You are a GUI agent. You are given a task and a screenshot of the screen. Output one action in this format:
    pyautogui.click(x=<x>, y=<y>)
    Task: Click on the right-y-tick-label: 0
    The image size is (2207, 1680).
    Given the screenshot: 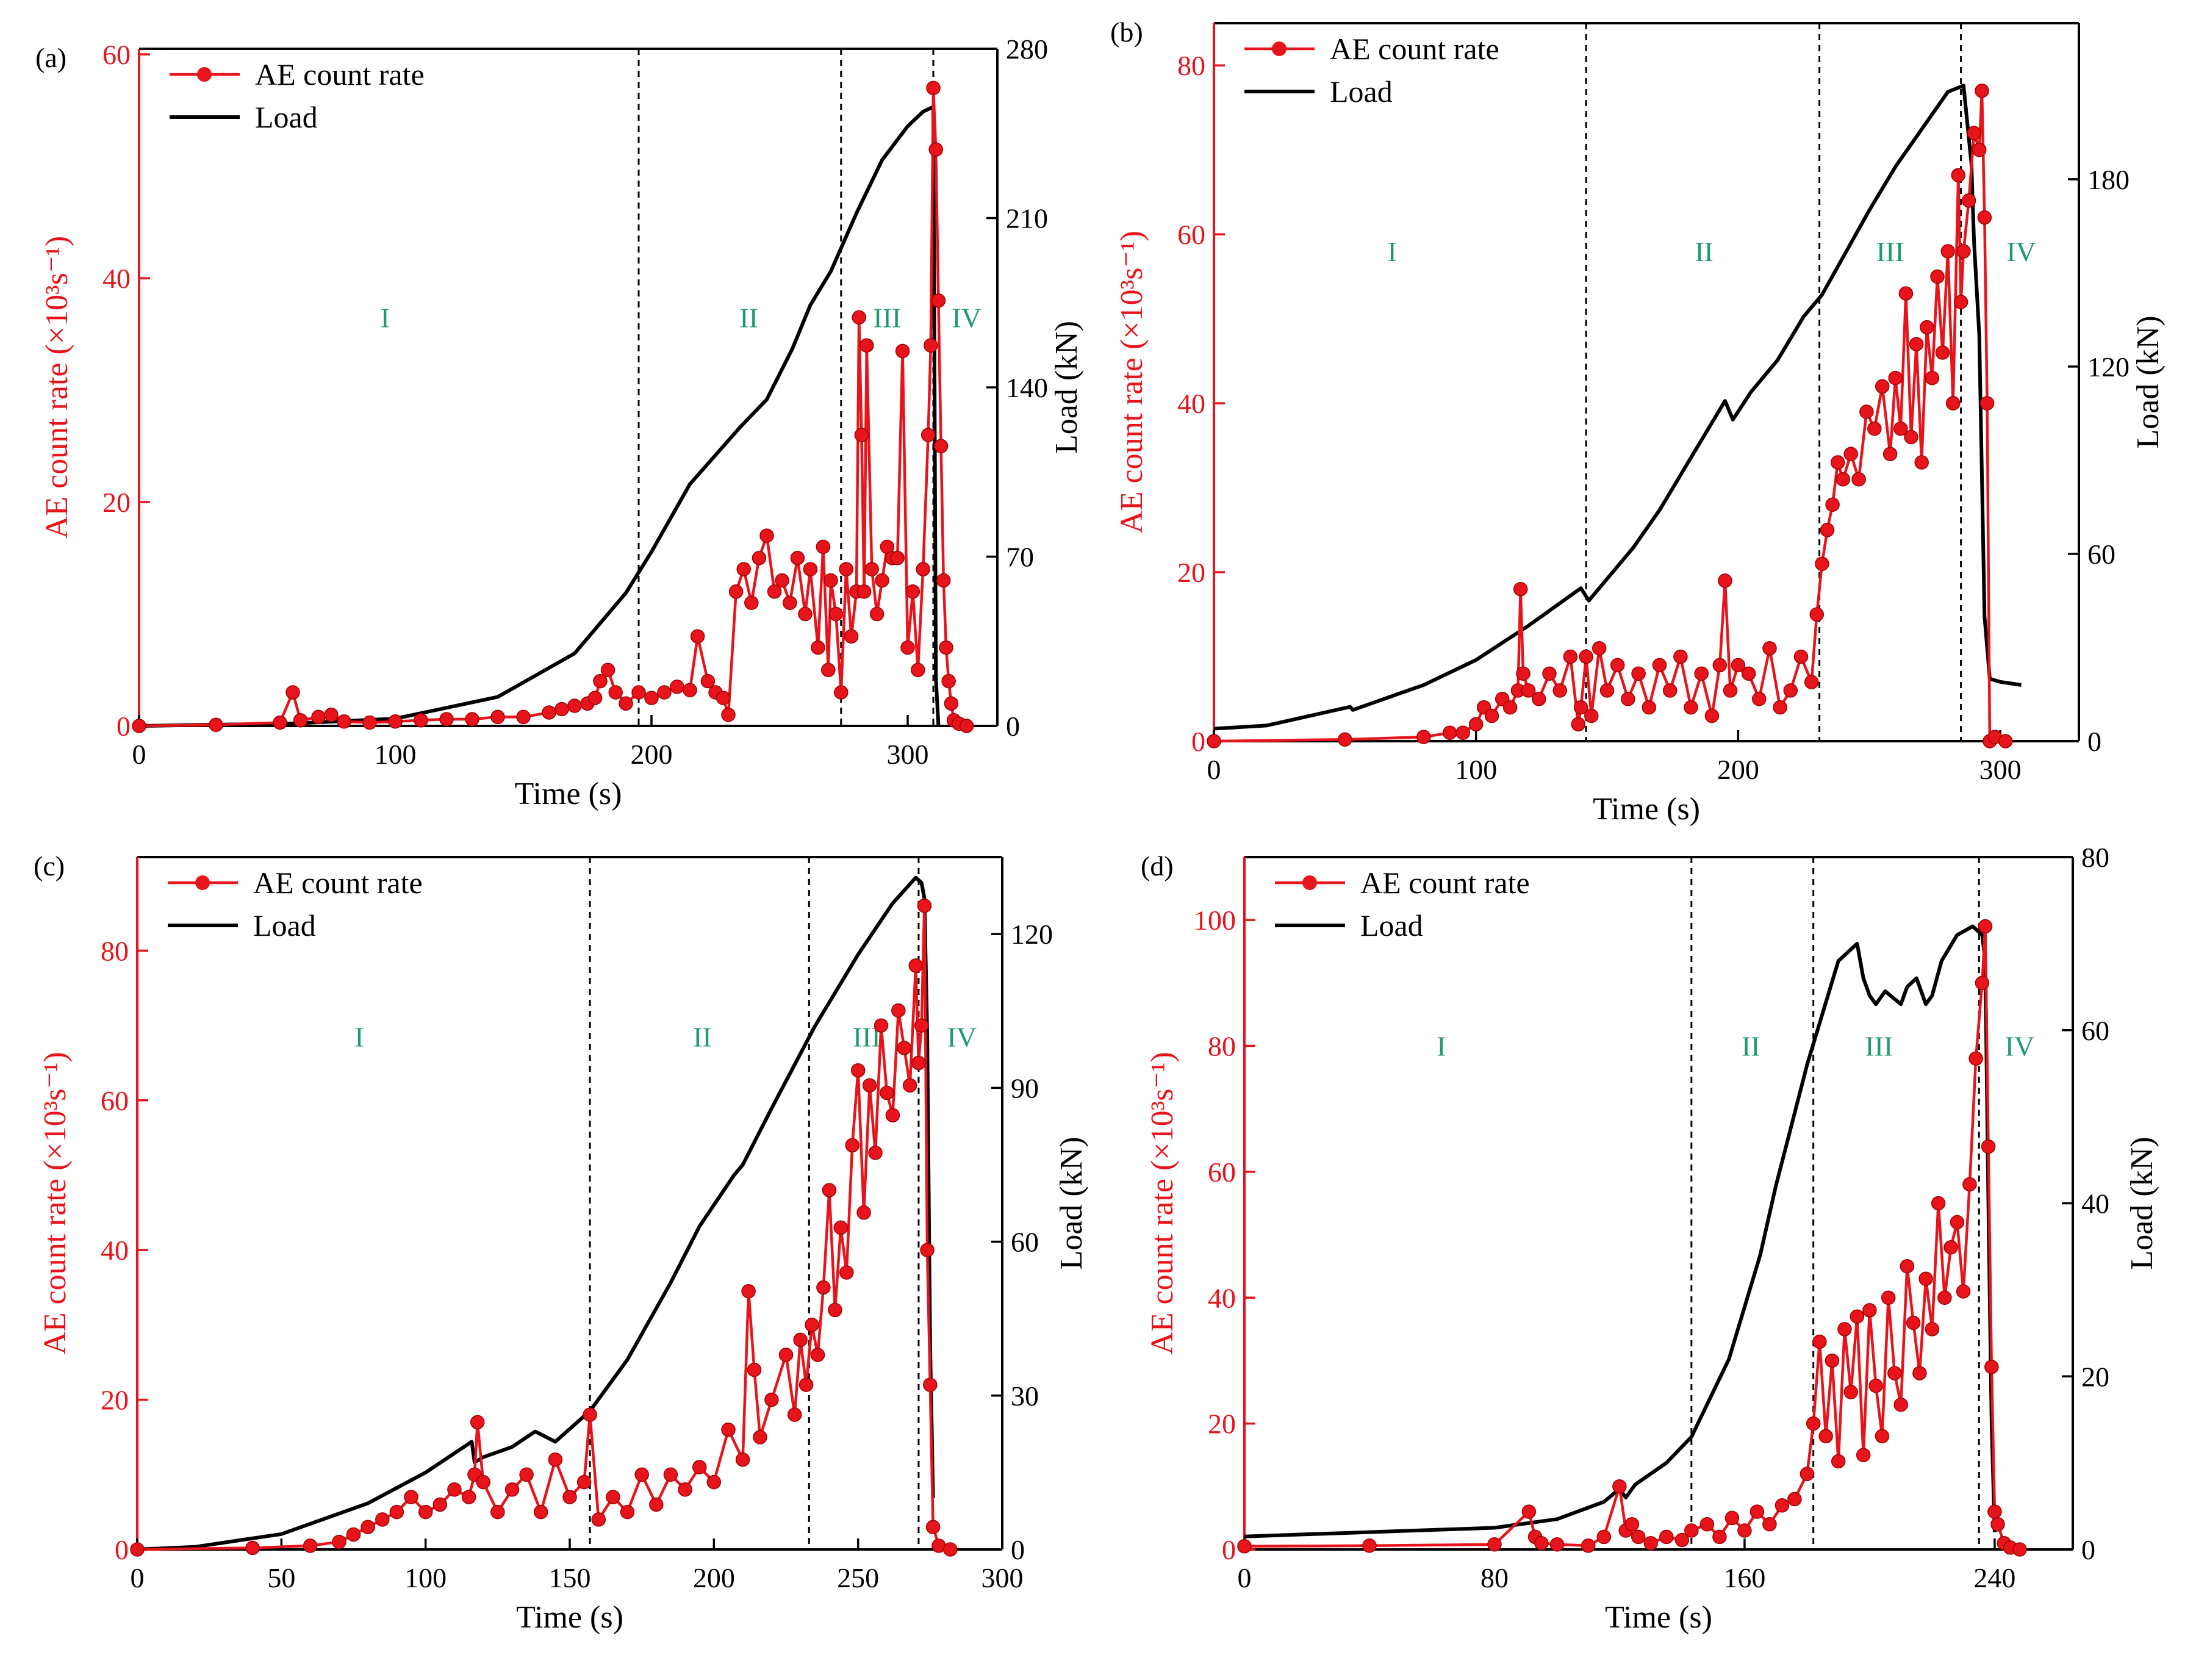 What is the action you would take?
    pyautogui.click(x=1013, y=726)
    